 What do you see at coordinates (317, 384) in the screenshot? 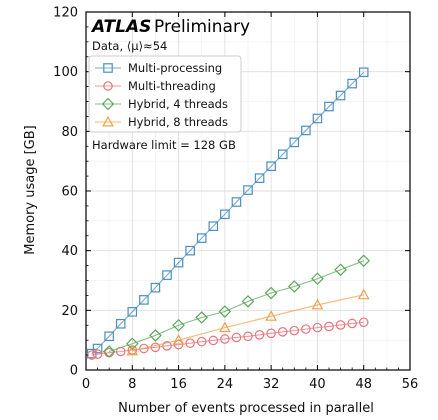
I see `x-tick-label: 40` at bounding box center [317, 384].